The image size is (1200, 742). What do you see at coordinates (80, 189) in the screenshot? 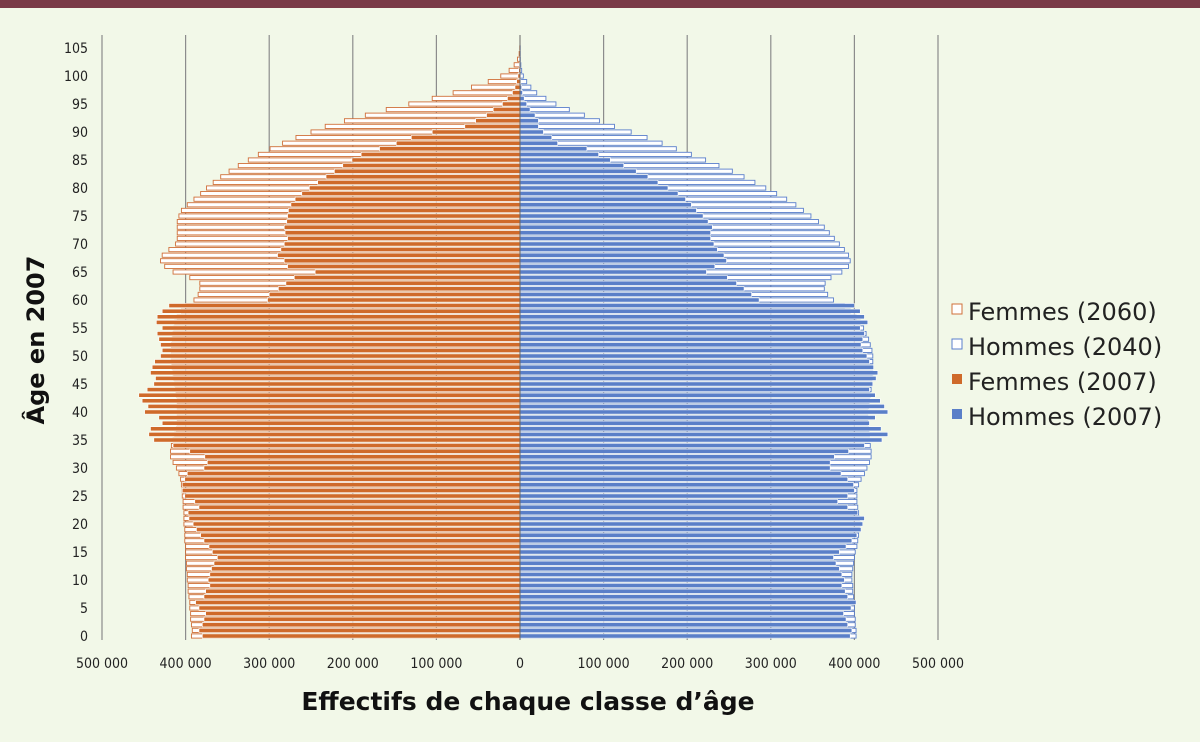
I see `y-tick-label-16: 80` at bounding box center [80, 189].